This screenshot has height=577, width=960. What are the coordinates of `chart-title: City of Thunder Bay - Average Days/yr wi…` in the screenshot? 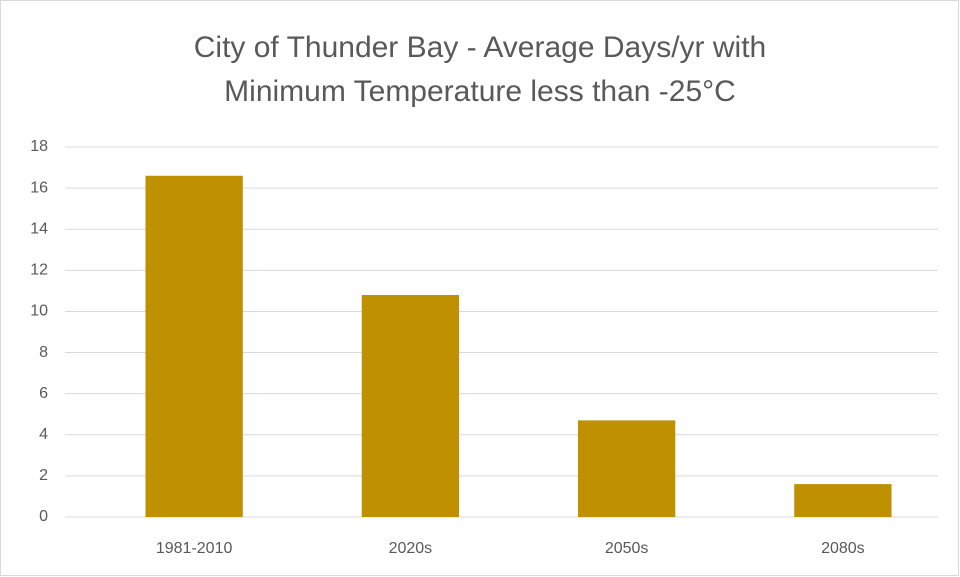 It's located at (480, 69).